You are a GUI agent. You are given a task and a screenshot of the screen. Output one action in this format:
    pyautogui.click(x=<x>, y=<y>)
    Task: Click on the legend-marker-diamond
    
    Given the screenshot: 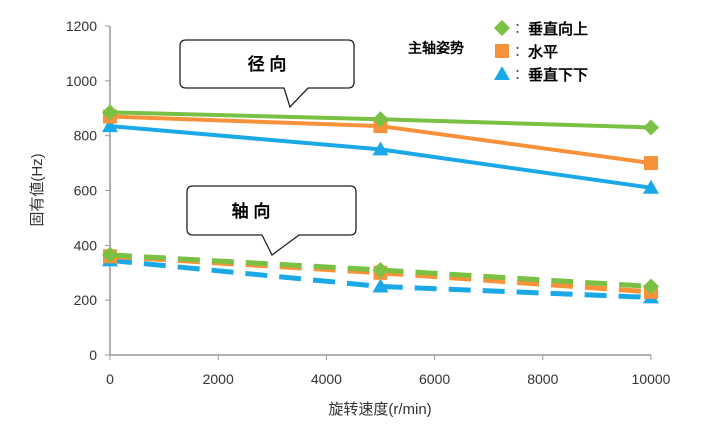 What is the action you would take?
    pyautogui.click(x=502, y=28)
    